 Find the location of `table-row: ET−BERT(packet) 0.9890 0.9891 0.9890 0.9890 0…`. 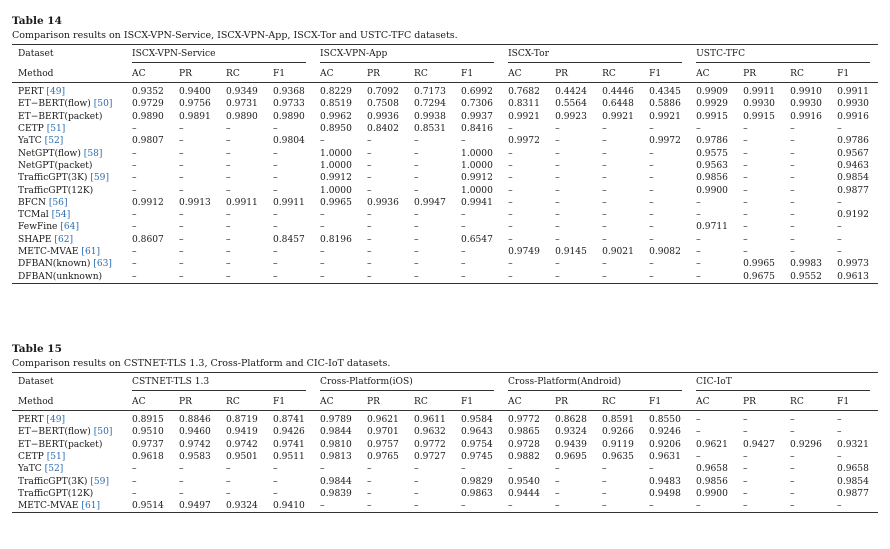

table-row: ET−BERT(packet) 0.9890 0.9891 0.9890 0.9890 0… is located at coordinates (445, 117).